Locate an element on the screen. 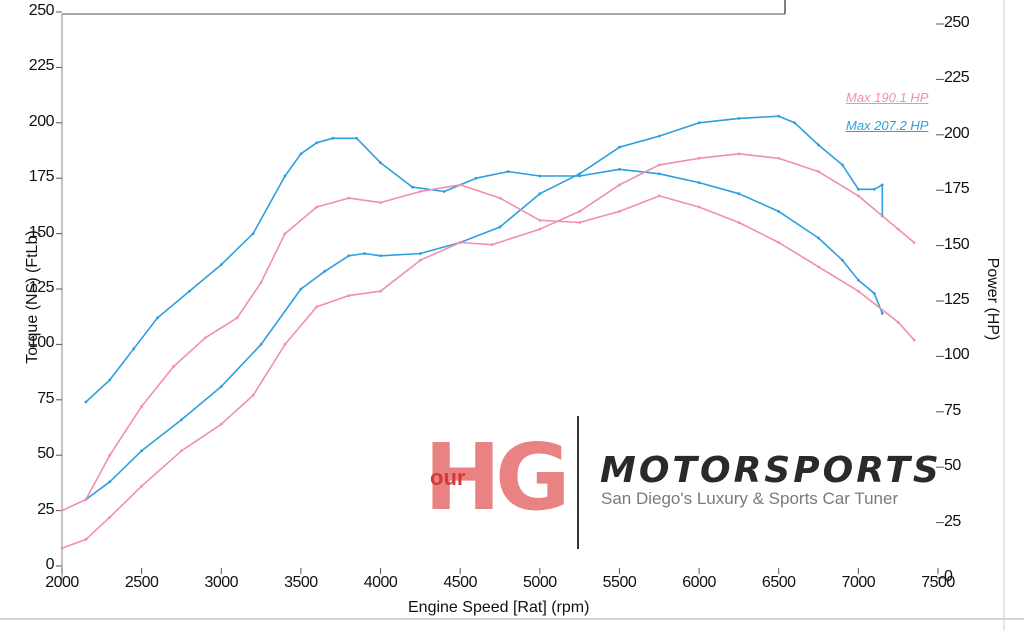 This screenshot has height=631, width=1024. x-tick-label: 3000 is located at coordinates (221, 582).